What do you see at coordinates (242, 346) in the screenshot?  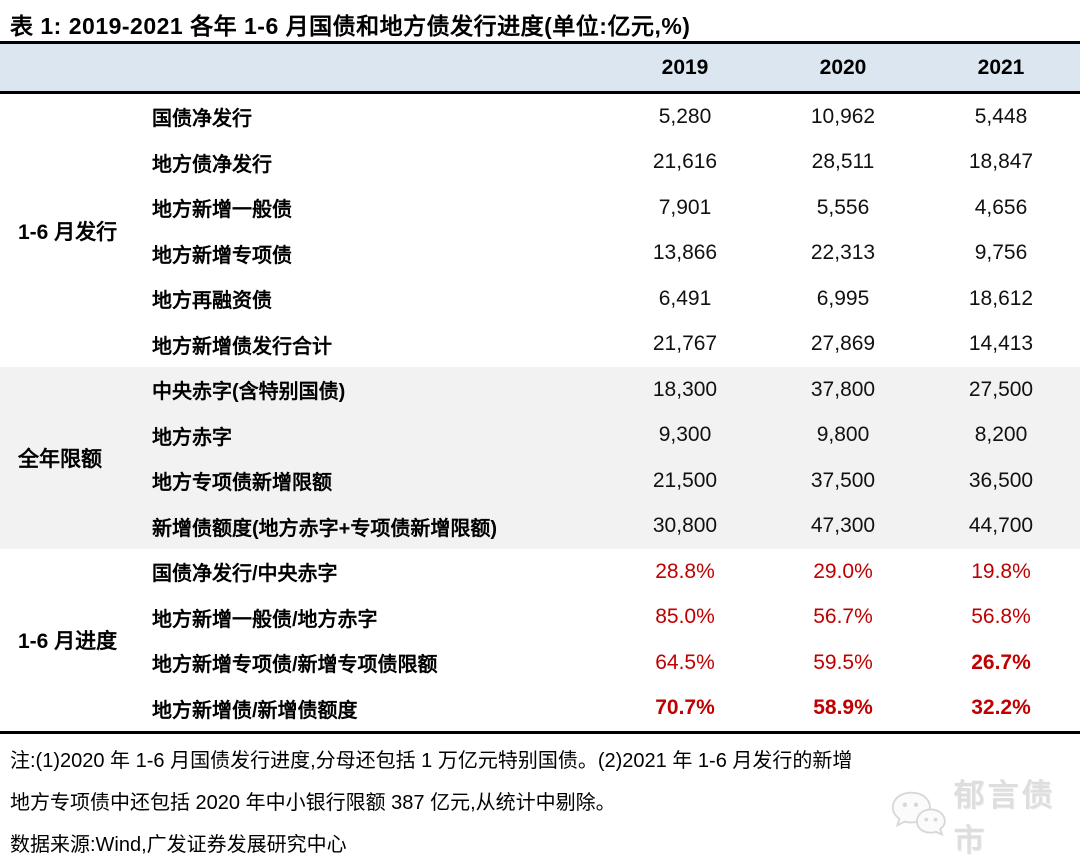 I see `row-label: 地方新增债发行合计` at bounding box center [242, 346].